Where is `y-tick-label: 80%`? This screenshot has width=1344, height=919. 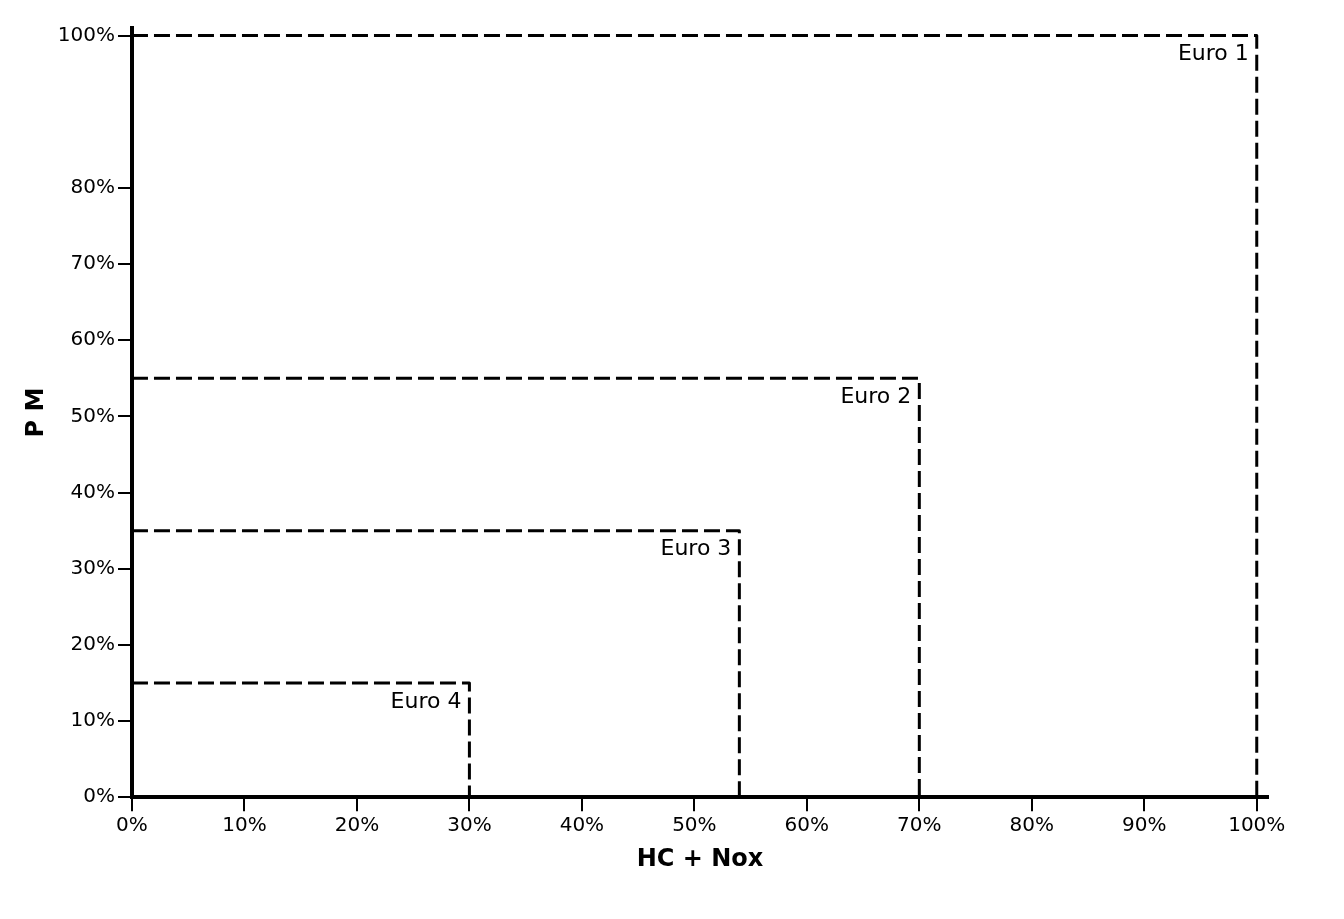 y-tick-label: 80% is located at coordinates (92, 186).